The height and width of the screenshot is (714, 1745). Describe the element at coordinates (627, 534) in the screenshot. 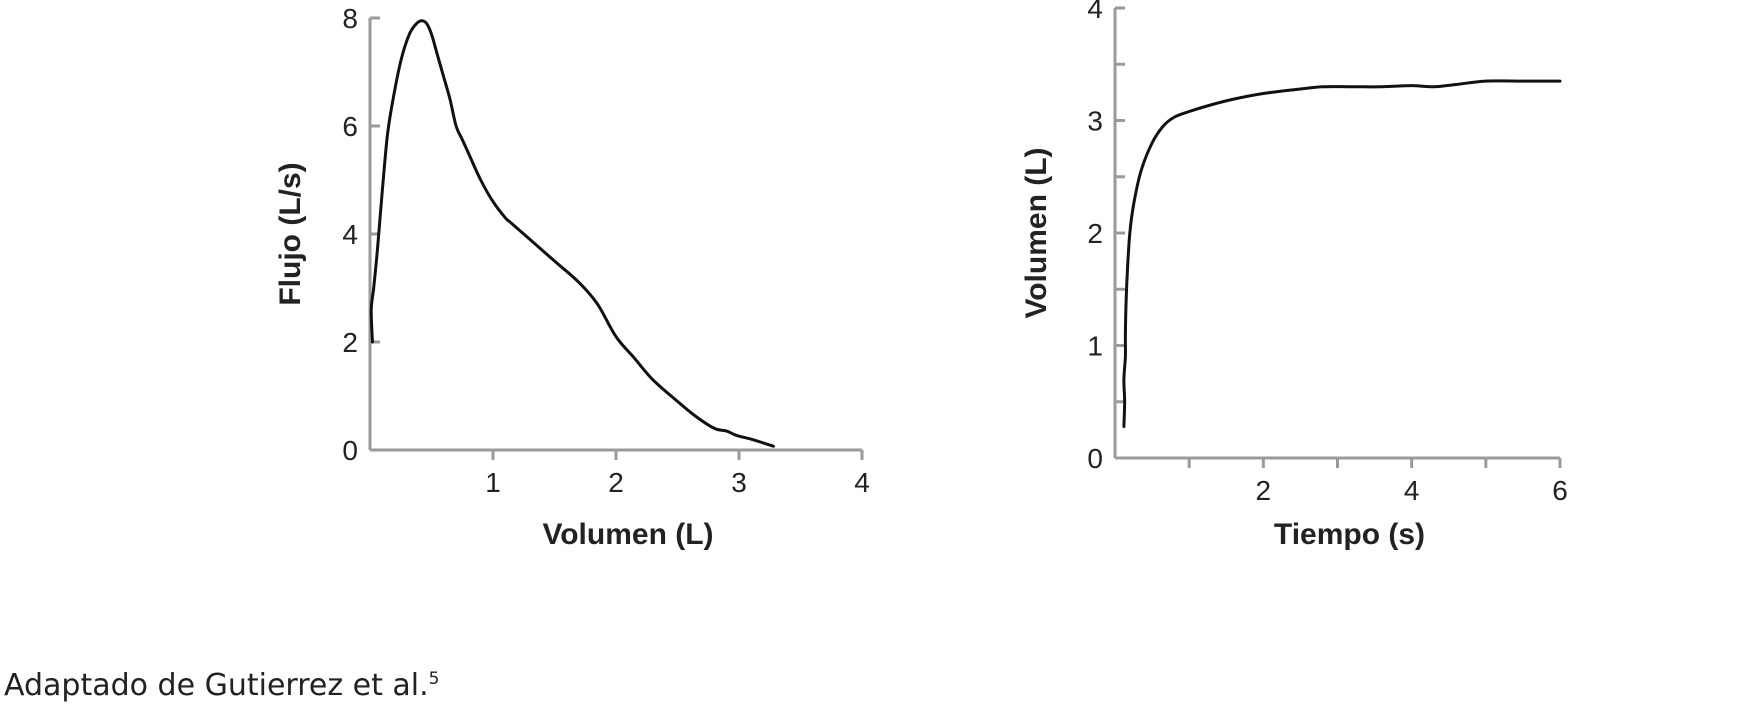

I see `x-axis-title: Volumen (L)` at that location.